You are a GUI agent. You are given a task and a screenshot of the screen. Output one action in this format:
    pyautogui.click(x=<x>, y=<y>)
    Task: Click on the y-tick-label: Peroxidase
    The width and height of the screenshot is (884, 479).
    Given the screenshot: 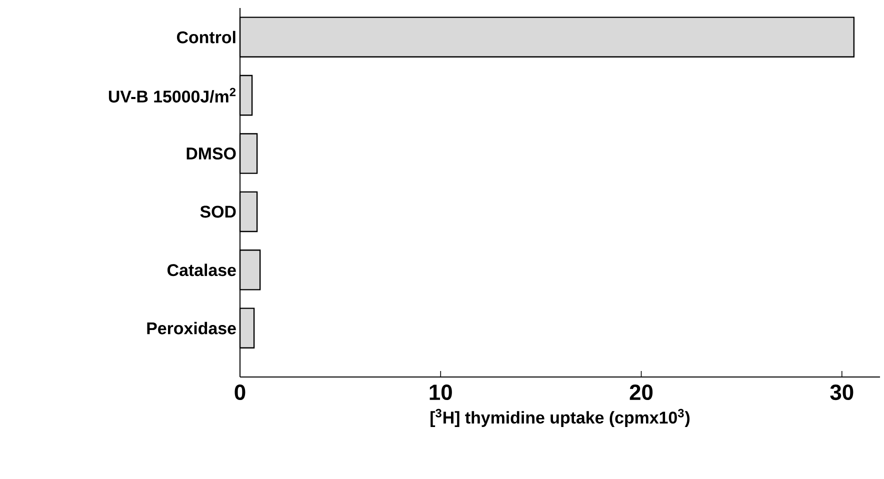 What is the action you would take?
    pyautogui.click(x=191, y=328)
    